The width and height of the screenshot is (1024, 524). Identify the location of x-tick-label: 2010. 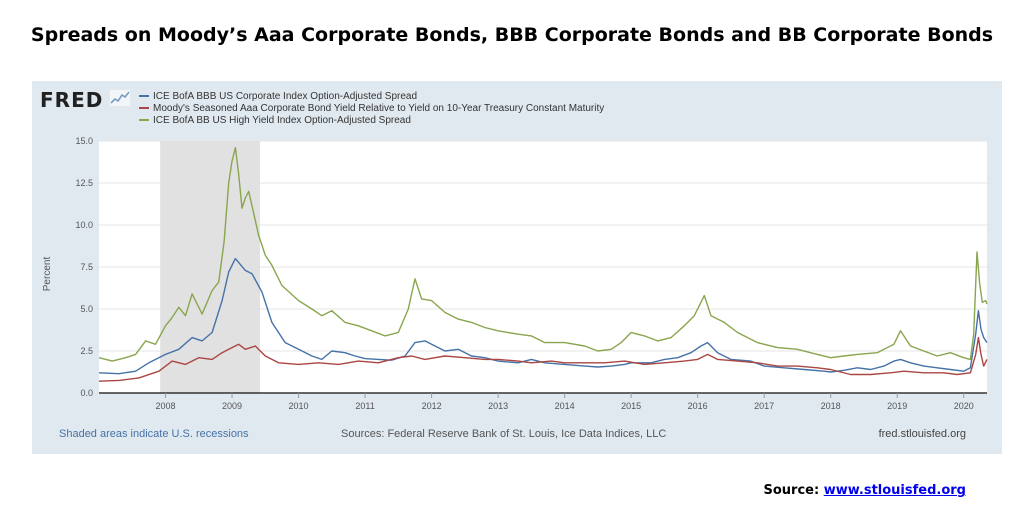
(299, 406).